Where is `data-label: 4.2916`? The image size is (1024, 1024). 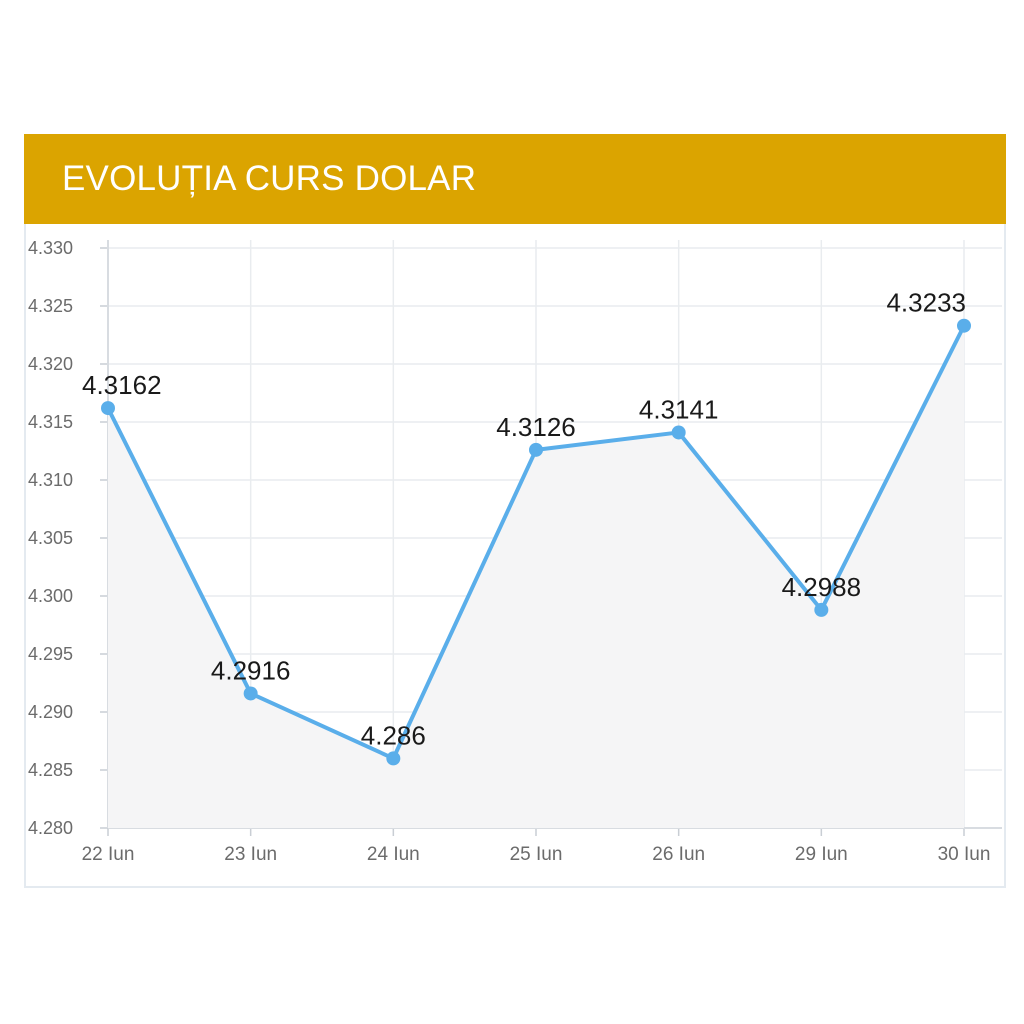 data-label: 4.2916 is located at coordinates (251, 670).